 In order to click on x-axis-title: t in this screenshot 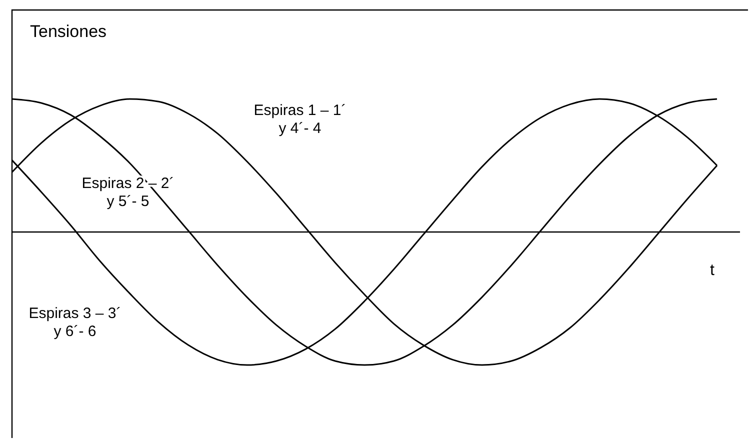, I will do `click(712, 270)`.